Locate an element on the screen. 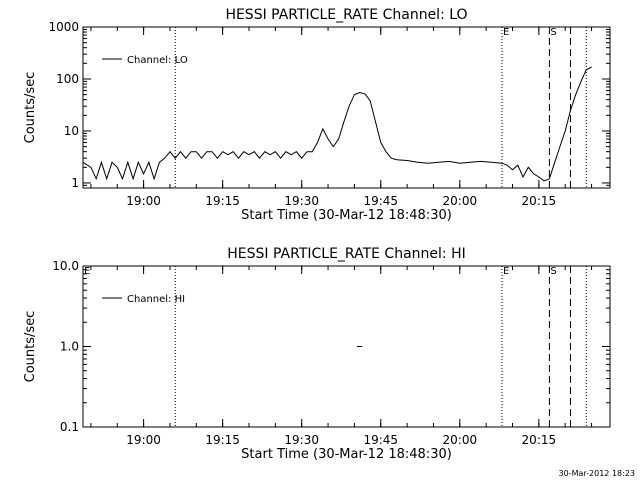 The width and height of the screenshot is (640, 480). legend-label: Channel: LO is located at coordinates (157, 60).